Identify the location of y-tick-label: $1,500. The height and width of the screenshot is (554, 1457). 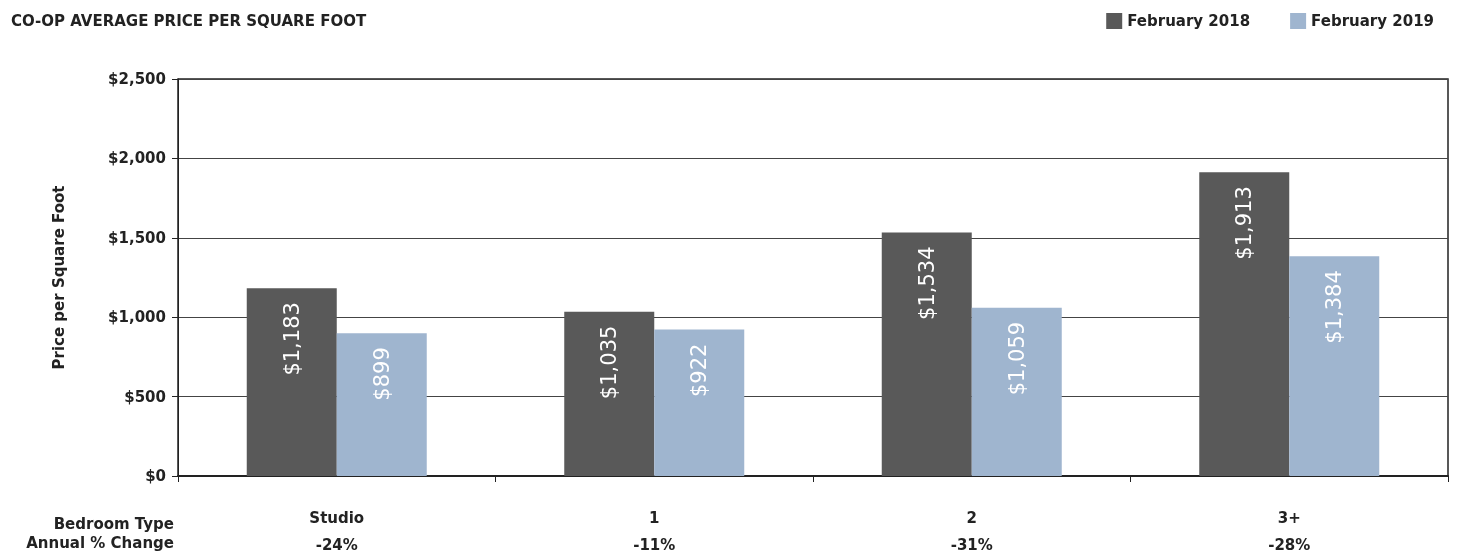
(137, 237).